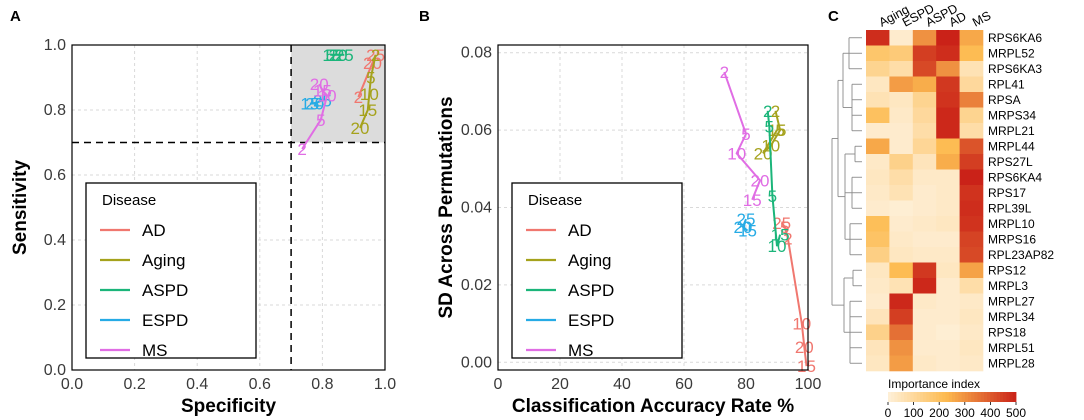  What do you see at coordinates (55, 305) in the screenshot?
I see `y-tick-label: 0.2` at bounding box center [55, 305].